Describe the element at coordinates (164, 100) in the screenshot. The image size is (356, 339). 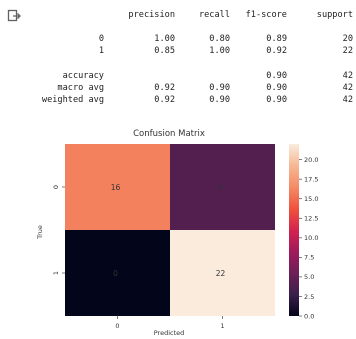
I see `precision-weighted-avg: 0.92` at that location.